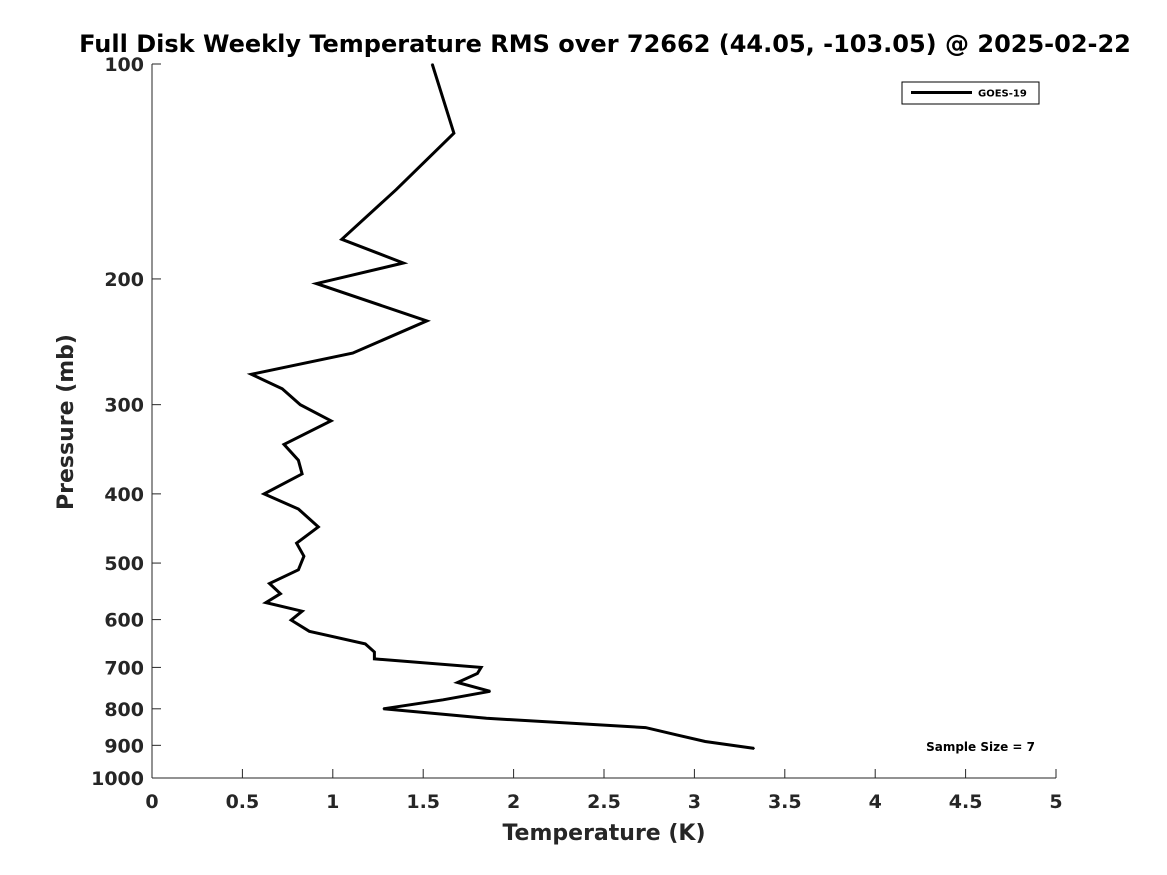  What do you see at coordinates (66, 422) in the screenshot?
I see `y-axis-label: Pressure (mb)` at bounding box center [66, 422].